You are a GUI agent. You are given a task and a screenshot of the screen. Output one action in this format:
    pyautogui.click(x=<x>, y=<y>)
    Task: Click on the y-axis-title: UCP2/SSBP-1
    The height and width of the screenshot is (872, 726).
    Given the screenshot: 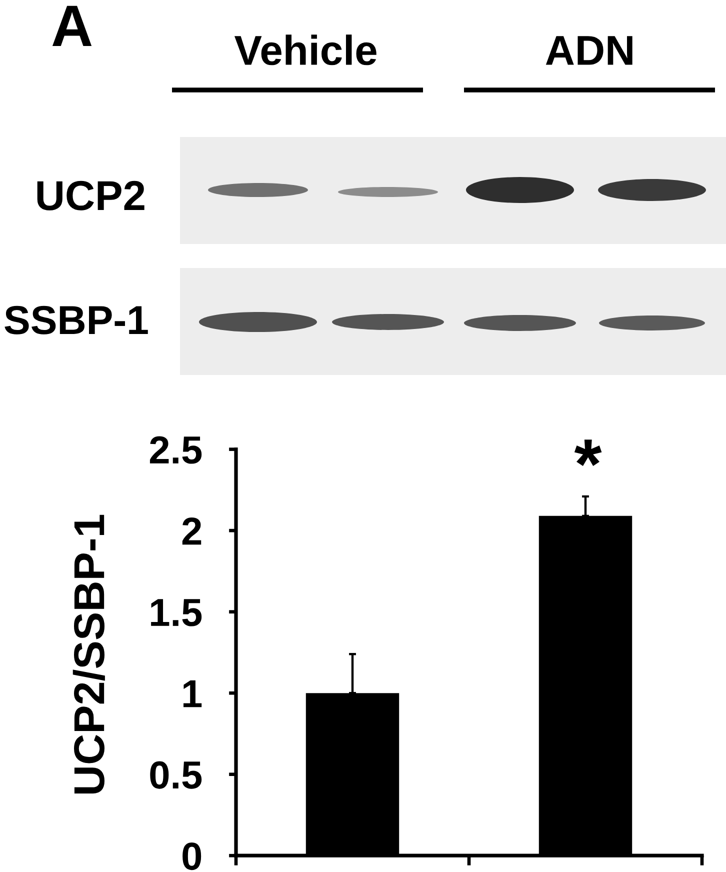 What is the action you would take?
    pyautogui.click(x=88, y=654)
    